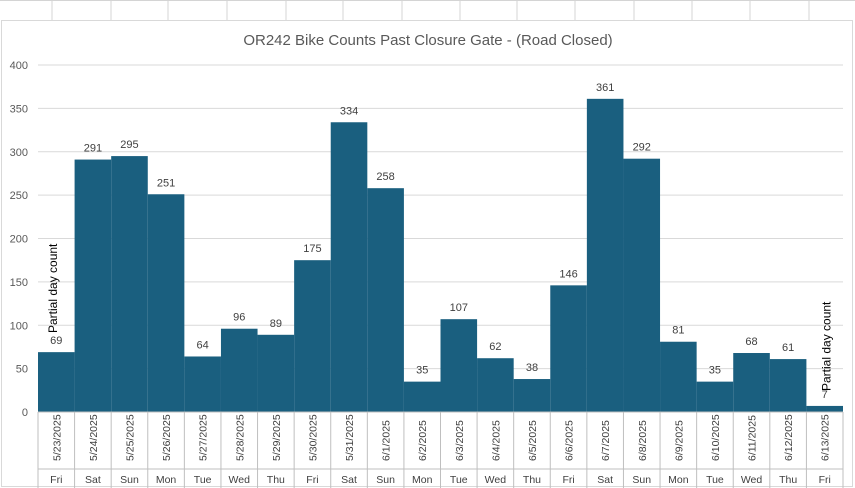 This screenshot has width=855, height=488. Describe the element at coordinates (825, 395) in the screenshot. I see `data-label: 7` at that location.